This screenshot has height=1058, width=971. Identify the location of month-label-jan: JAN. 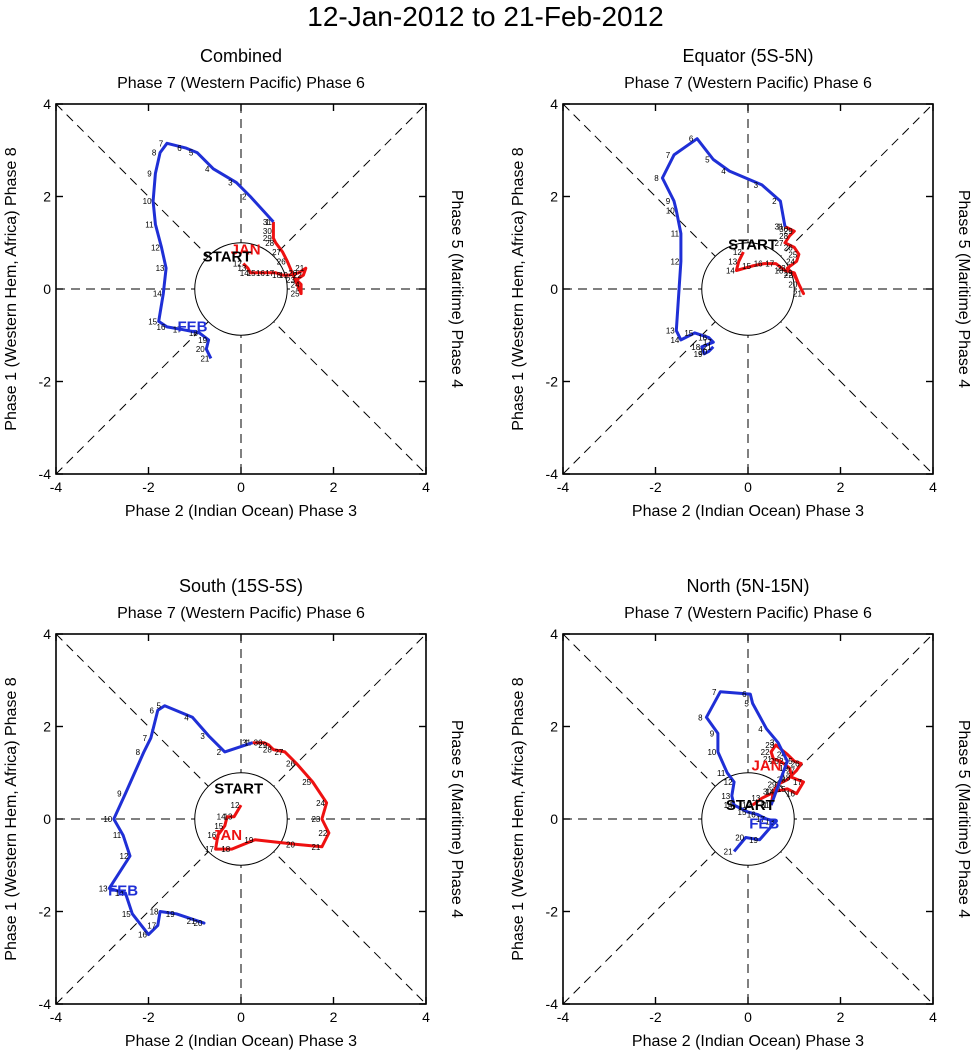
(227, 835).